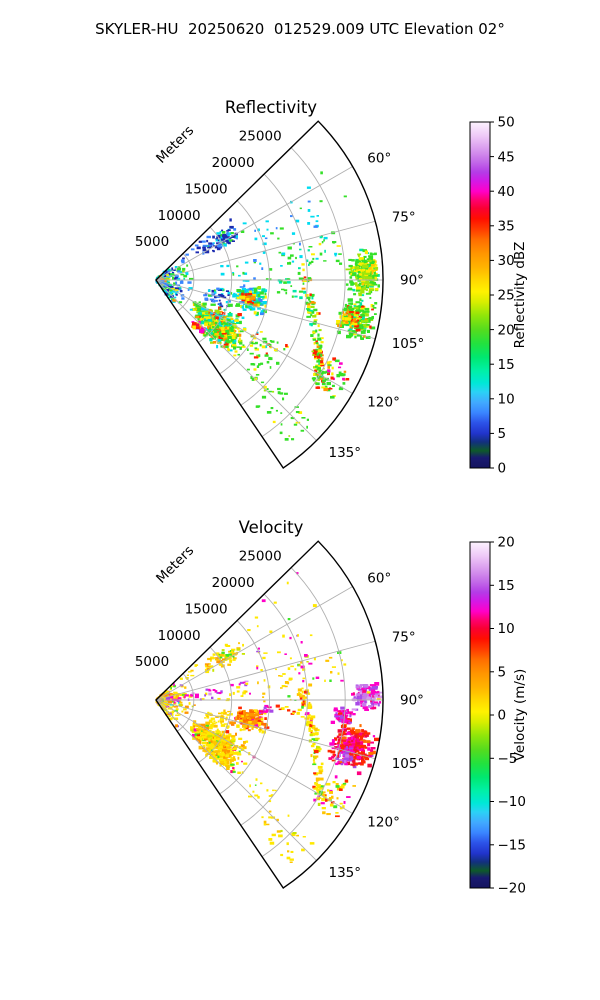  Describe the element at coordinates (506, 543) in the screenshot. I see `colorbar-tick-label: 20` at that location.